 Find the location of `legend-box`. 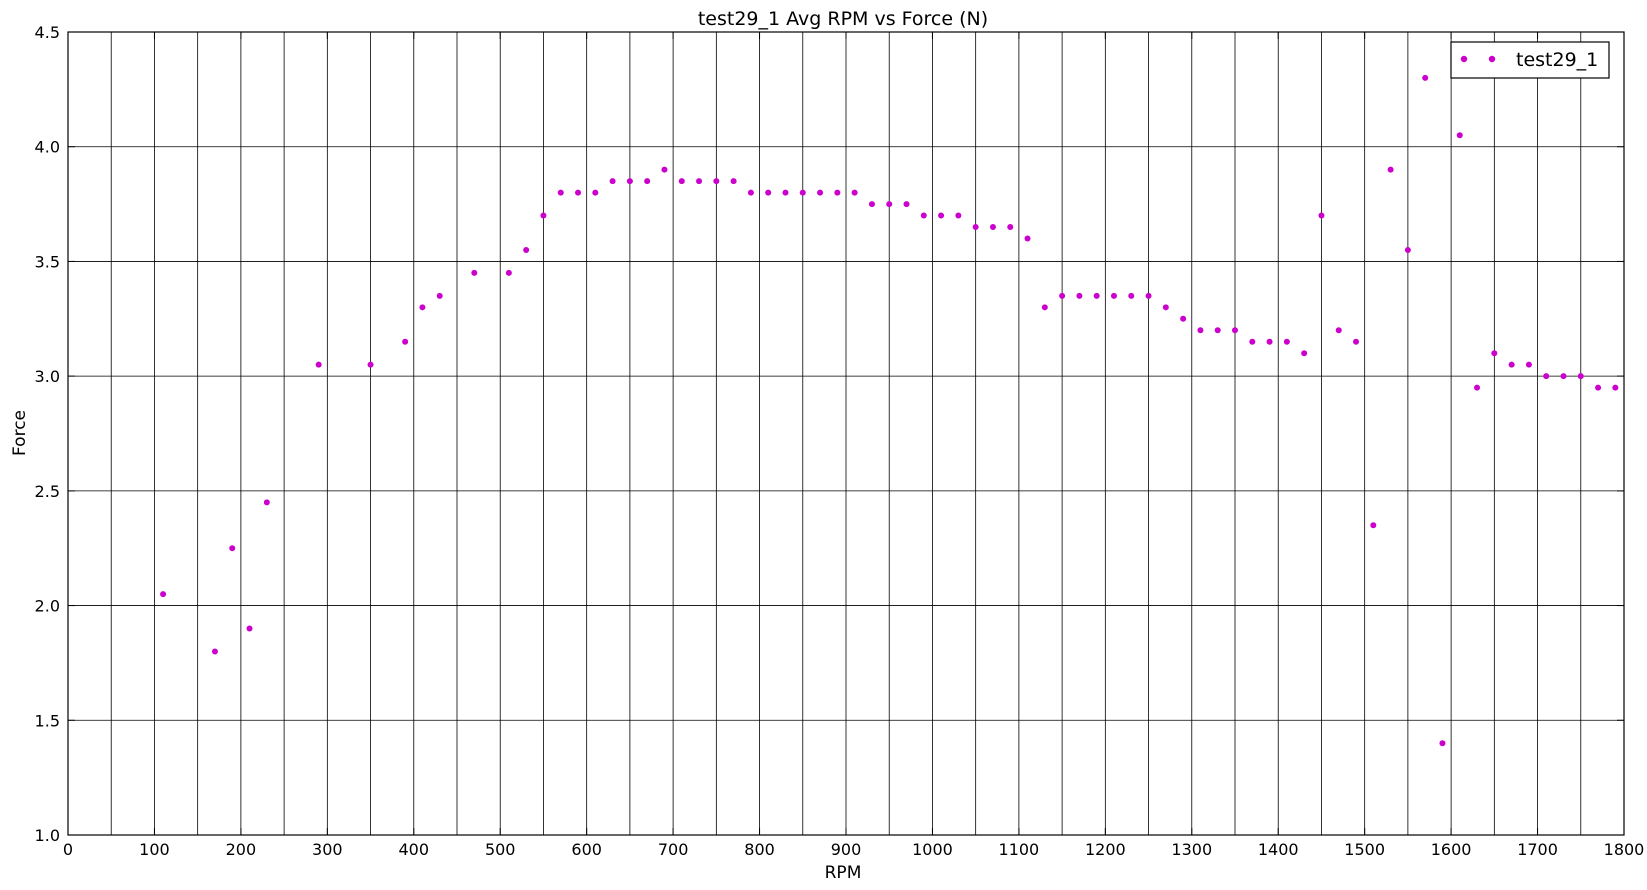

legend-box is located at coordinates (1530, 60).